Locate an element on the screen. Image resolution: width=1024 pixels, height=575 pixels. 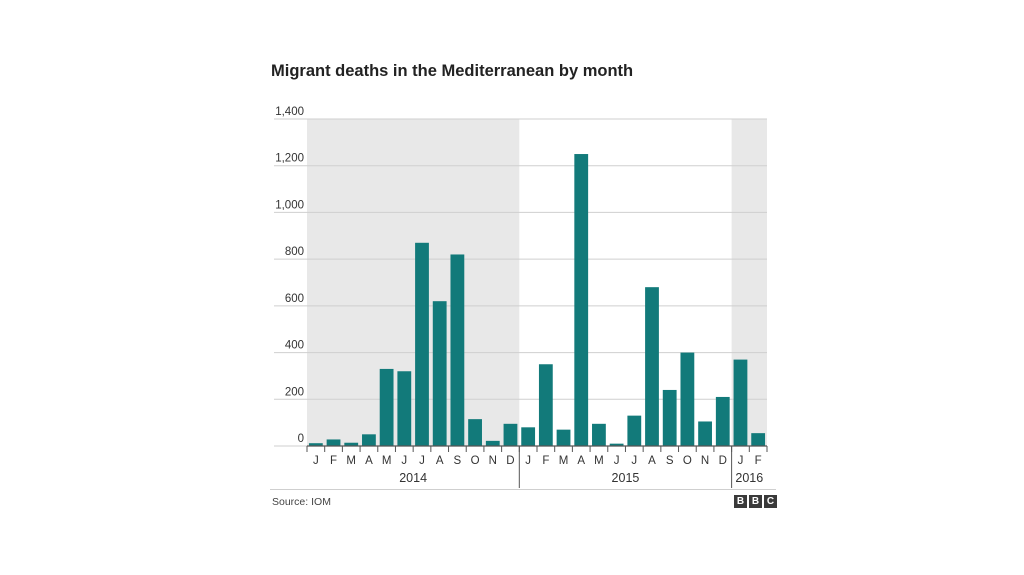
bbc-logo: B B C is located at coordinates (755, 501).